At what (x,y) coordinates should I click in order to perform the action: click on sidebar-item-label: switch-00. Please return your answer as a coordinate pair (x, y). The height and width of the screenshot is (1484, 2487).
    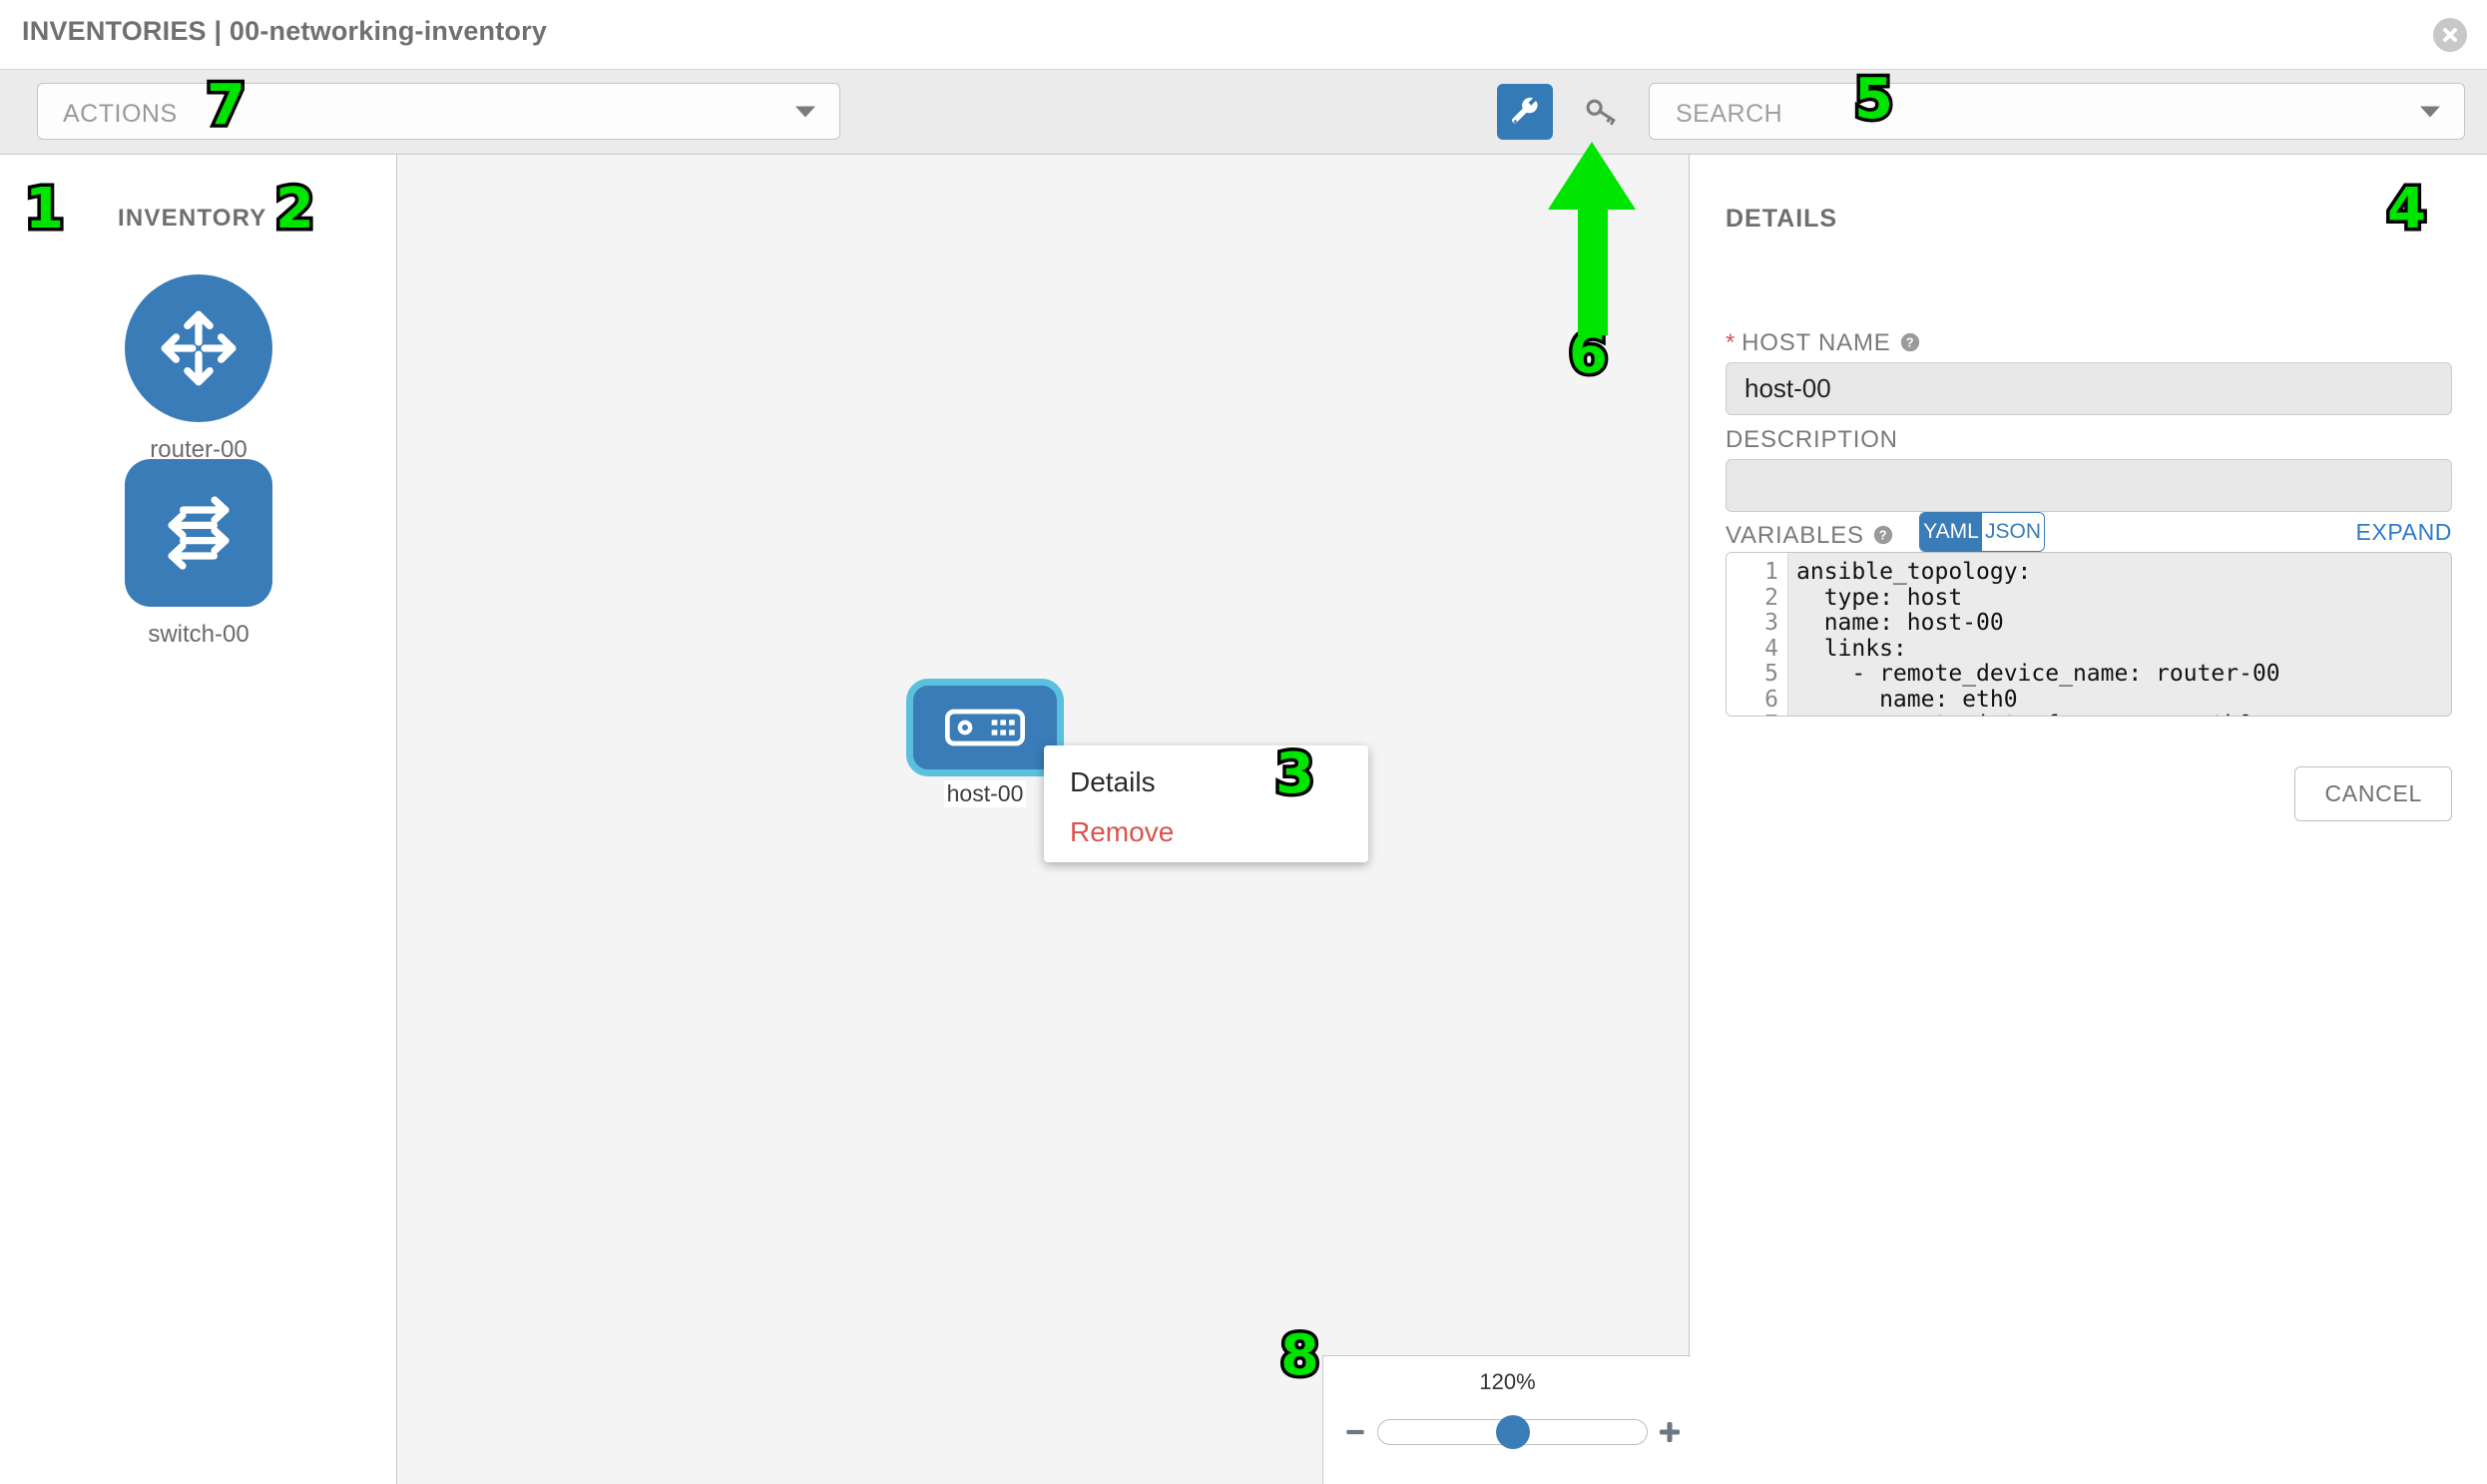
    Looking at the image, I should click on (198, 634).